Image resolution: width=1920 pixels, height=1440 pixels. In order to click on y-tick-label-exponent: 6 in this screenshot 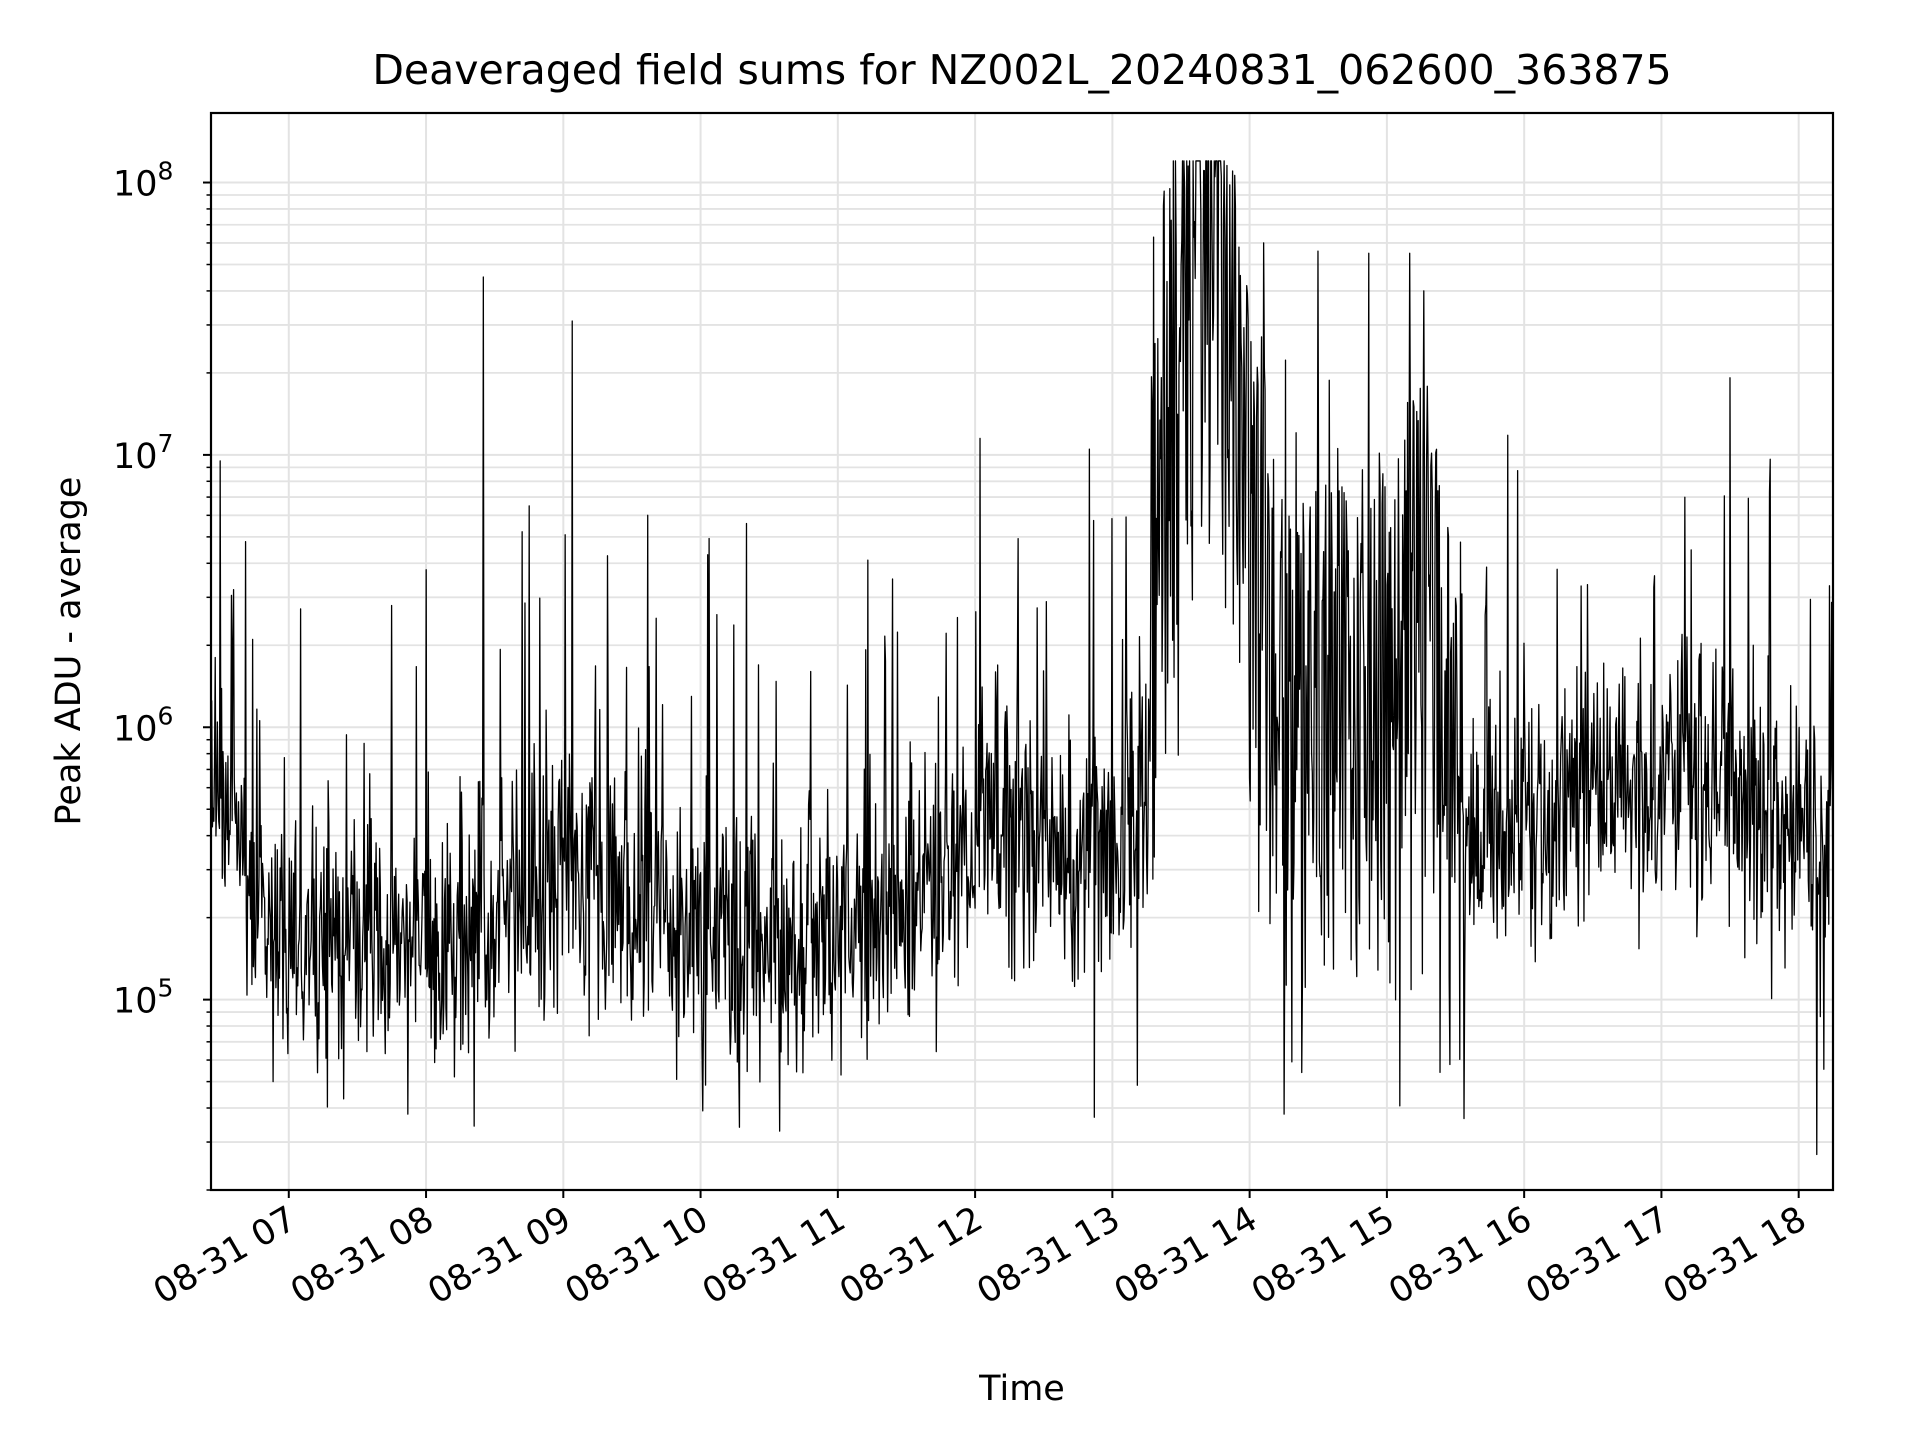, I will do `click(166, 715)`.